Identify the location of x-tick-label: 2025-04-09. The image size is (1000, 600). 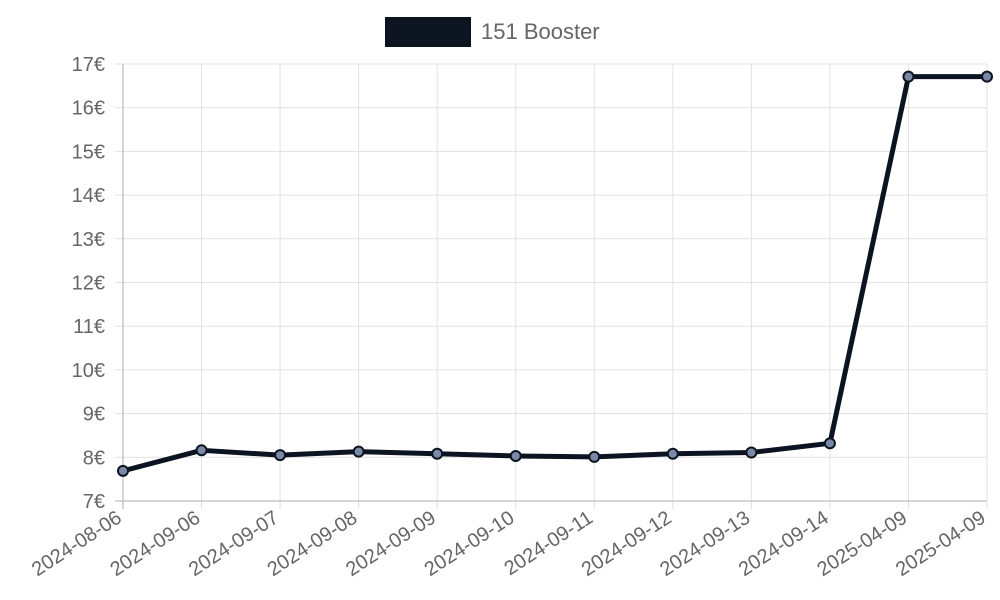
(941, 544).